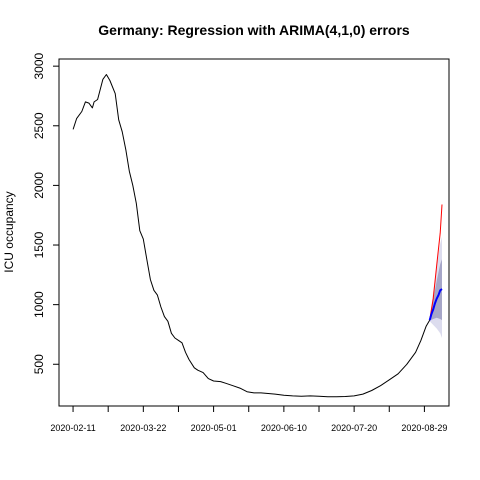 This screenshot has width=480, height=480. I want to click on y-tick-label: 1000, so click(39, 304).